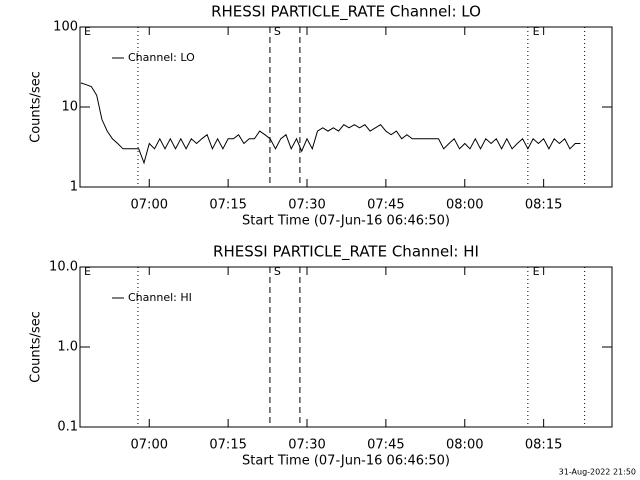 The image size is (640, 480). I want to click on y-tick-label: 0.1, so click(67, 427).